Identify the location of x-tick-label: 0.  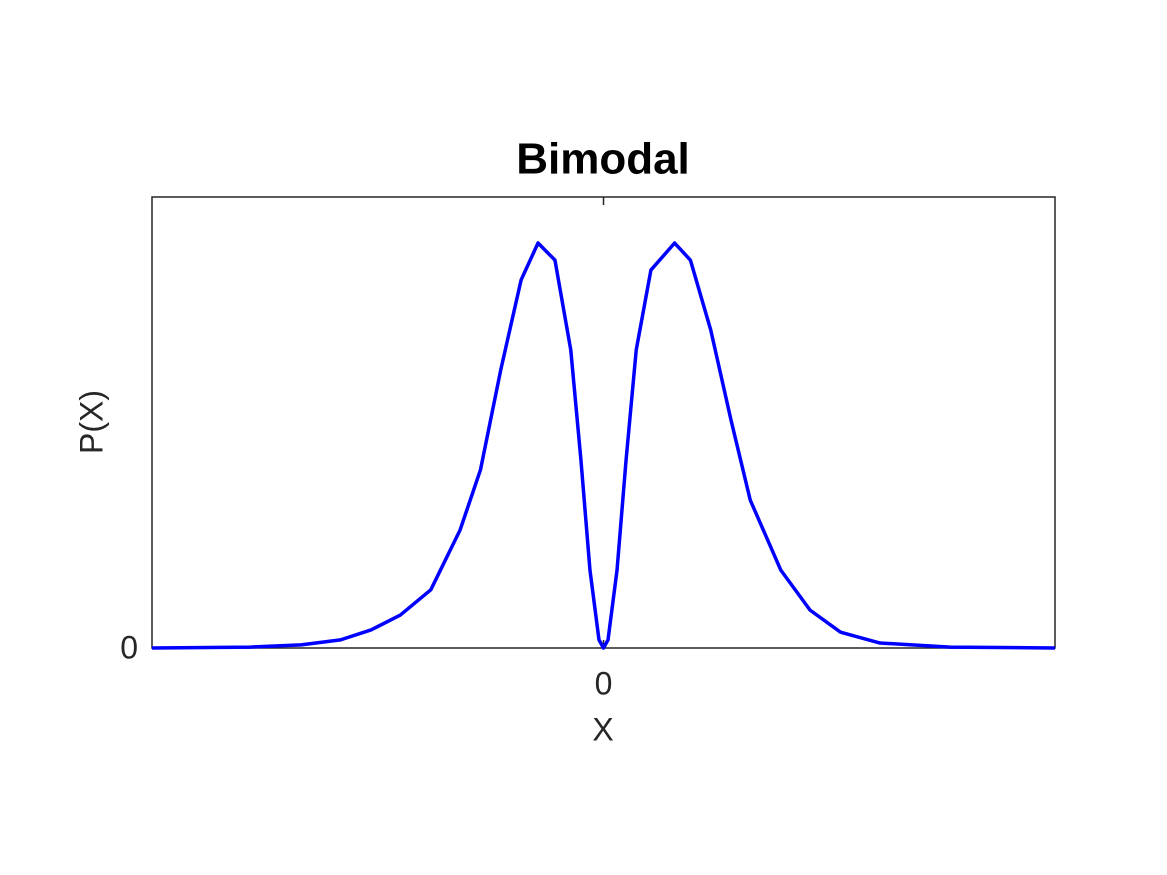
(604, 683).